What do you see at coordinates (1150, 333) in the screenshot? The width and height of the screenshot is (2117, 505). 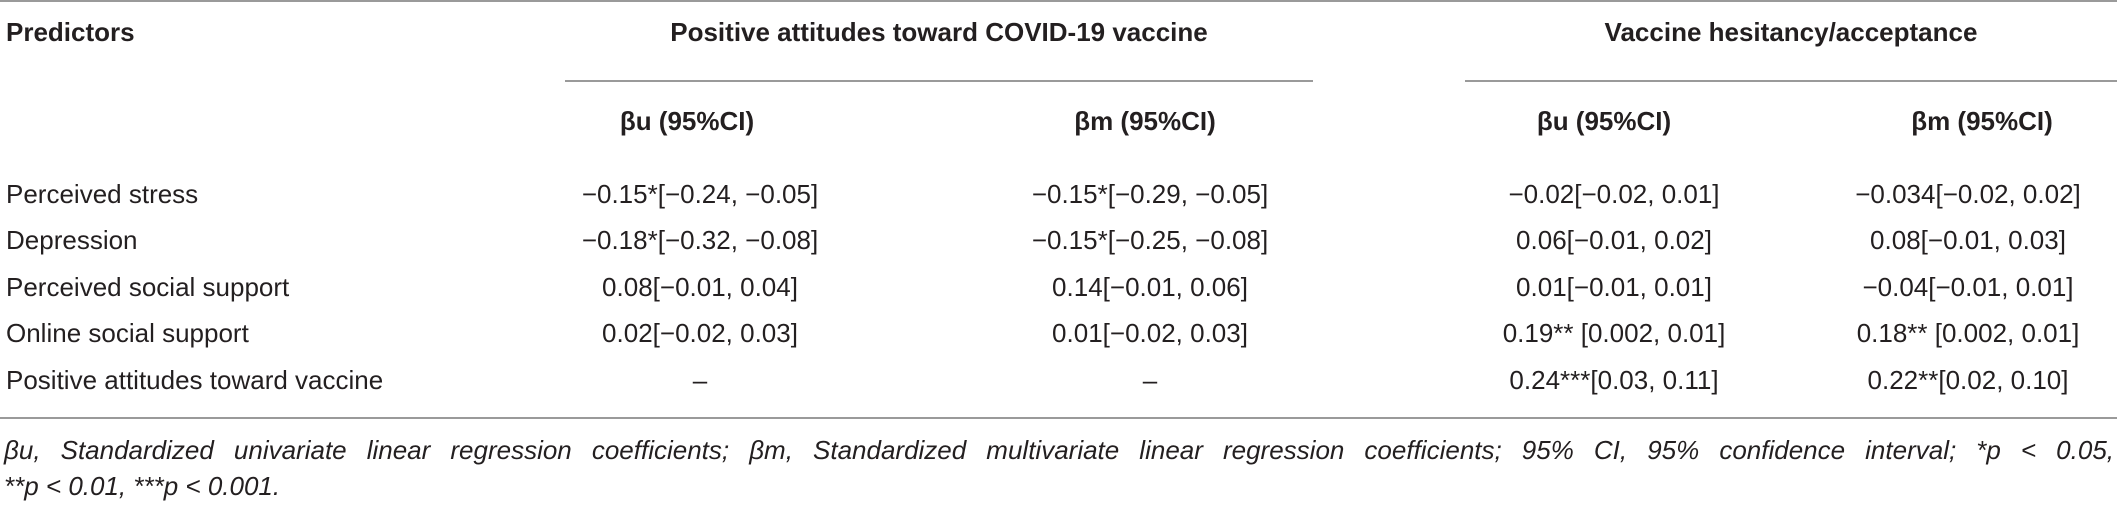 I see `table-cell: 0.01[−0.02, 0.03]` at bounding box center [1150, 333].